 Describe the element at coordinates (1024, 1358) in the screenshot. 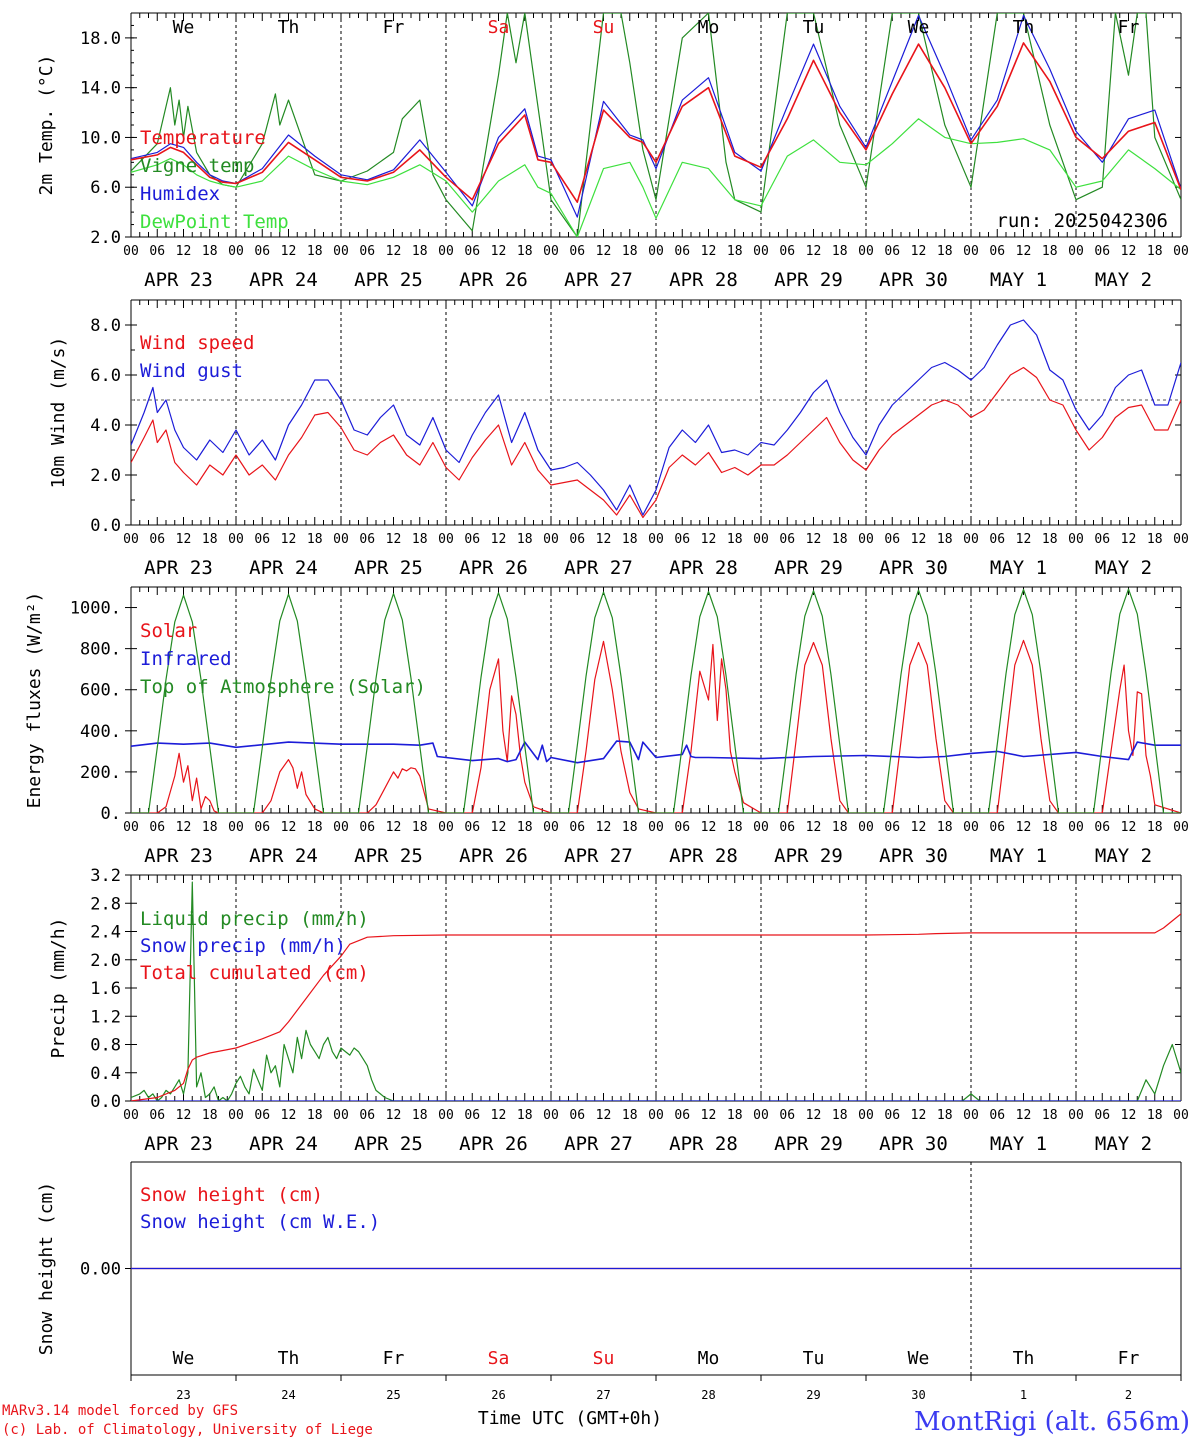

I see `snow-weekday-label: Th` at that location.